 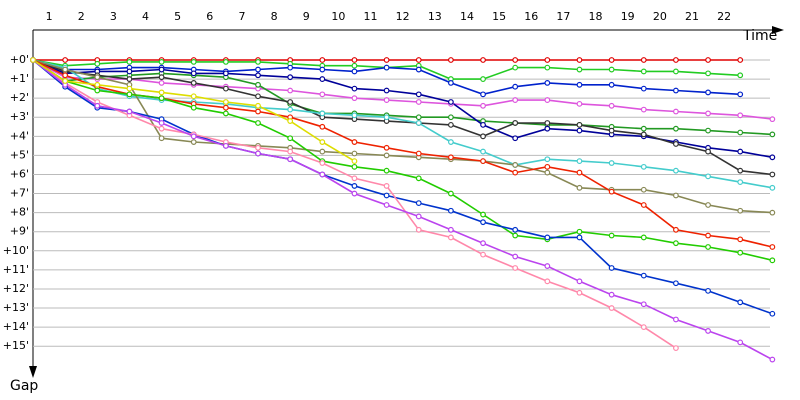 What do you see at coordinates (19, 78) in the screenshot?
I see `y-tick-label: +1'` at bounding box center [19, 78].